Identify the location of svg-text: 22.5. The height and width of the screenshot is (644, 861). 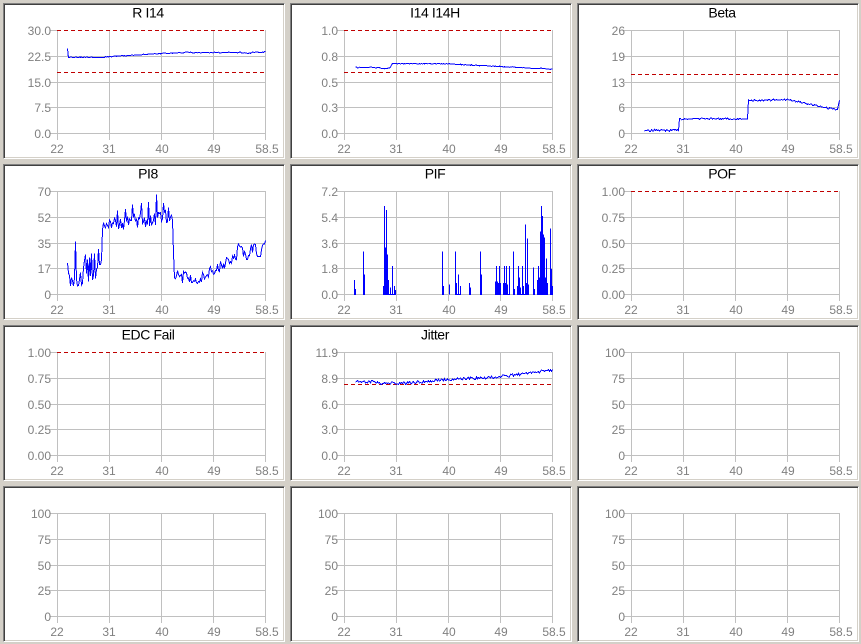
(40, 57).